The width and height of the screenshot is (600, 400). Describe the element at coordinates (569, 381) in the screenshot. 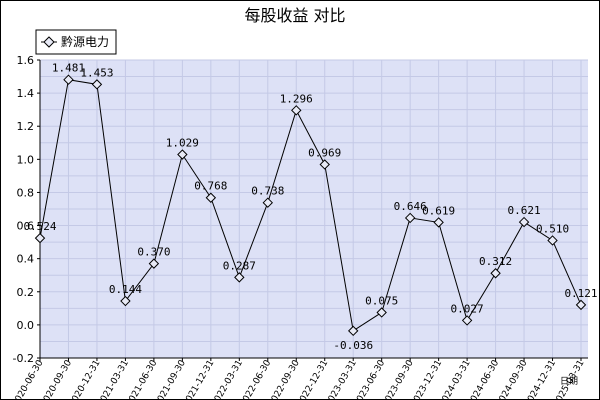

I see `x-axis-end-label: 日期` at that location.